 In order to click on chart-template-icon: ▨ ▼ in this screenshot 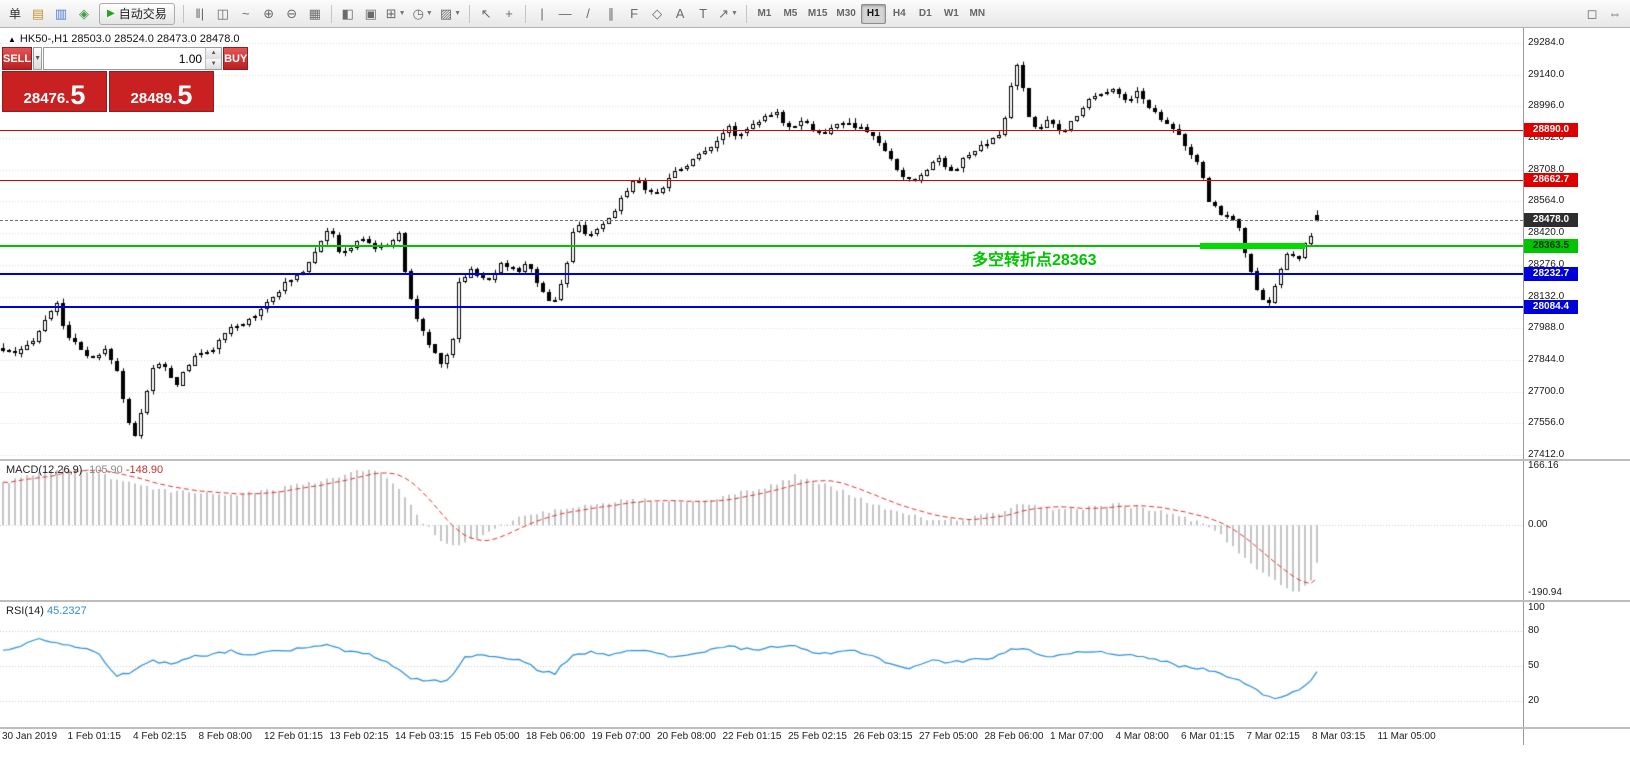, I will do `click(450, 14)`.